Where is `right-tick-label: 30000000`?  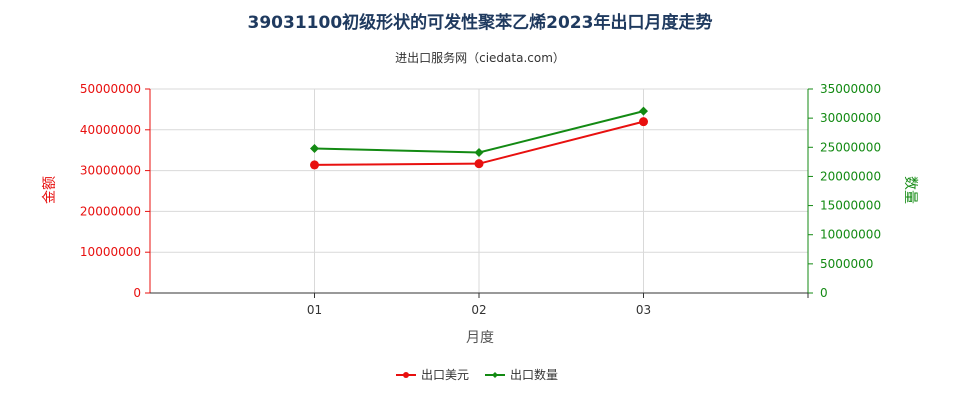 right-tick-label: 30000000 is located at coordinates (850, 118).